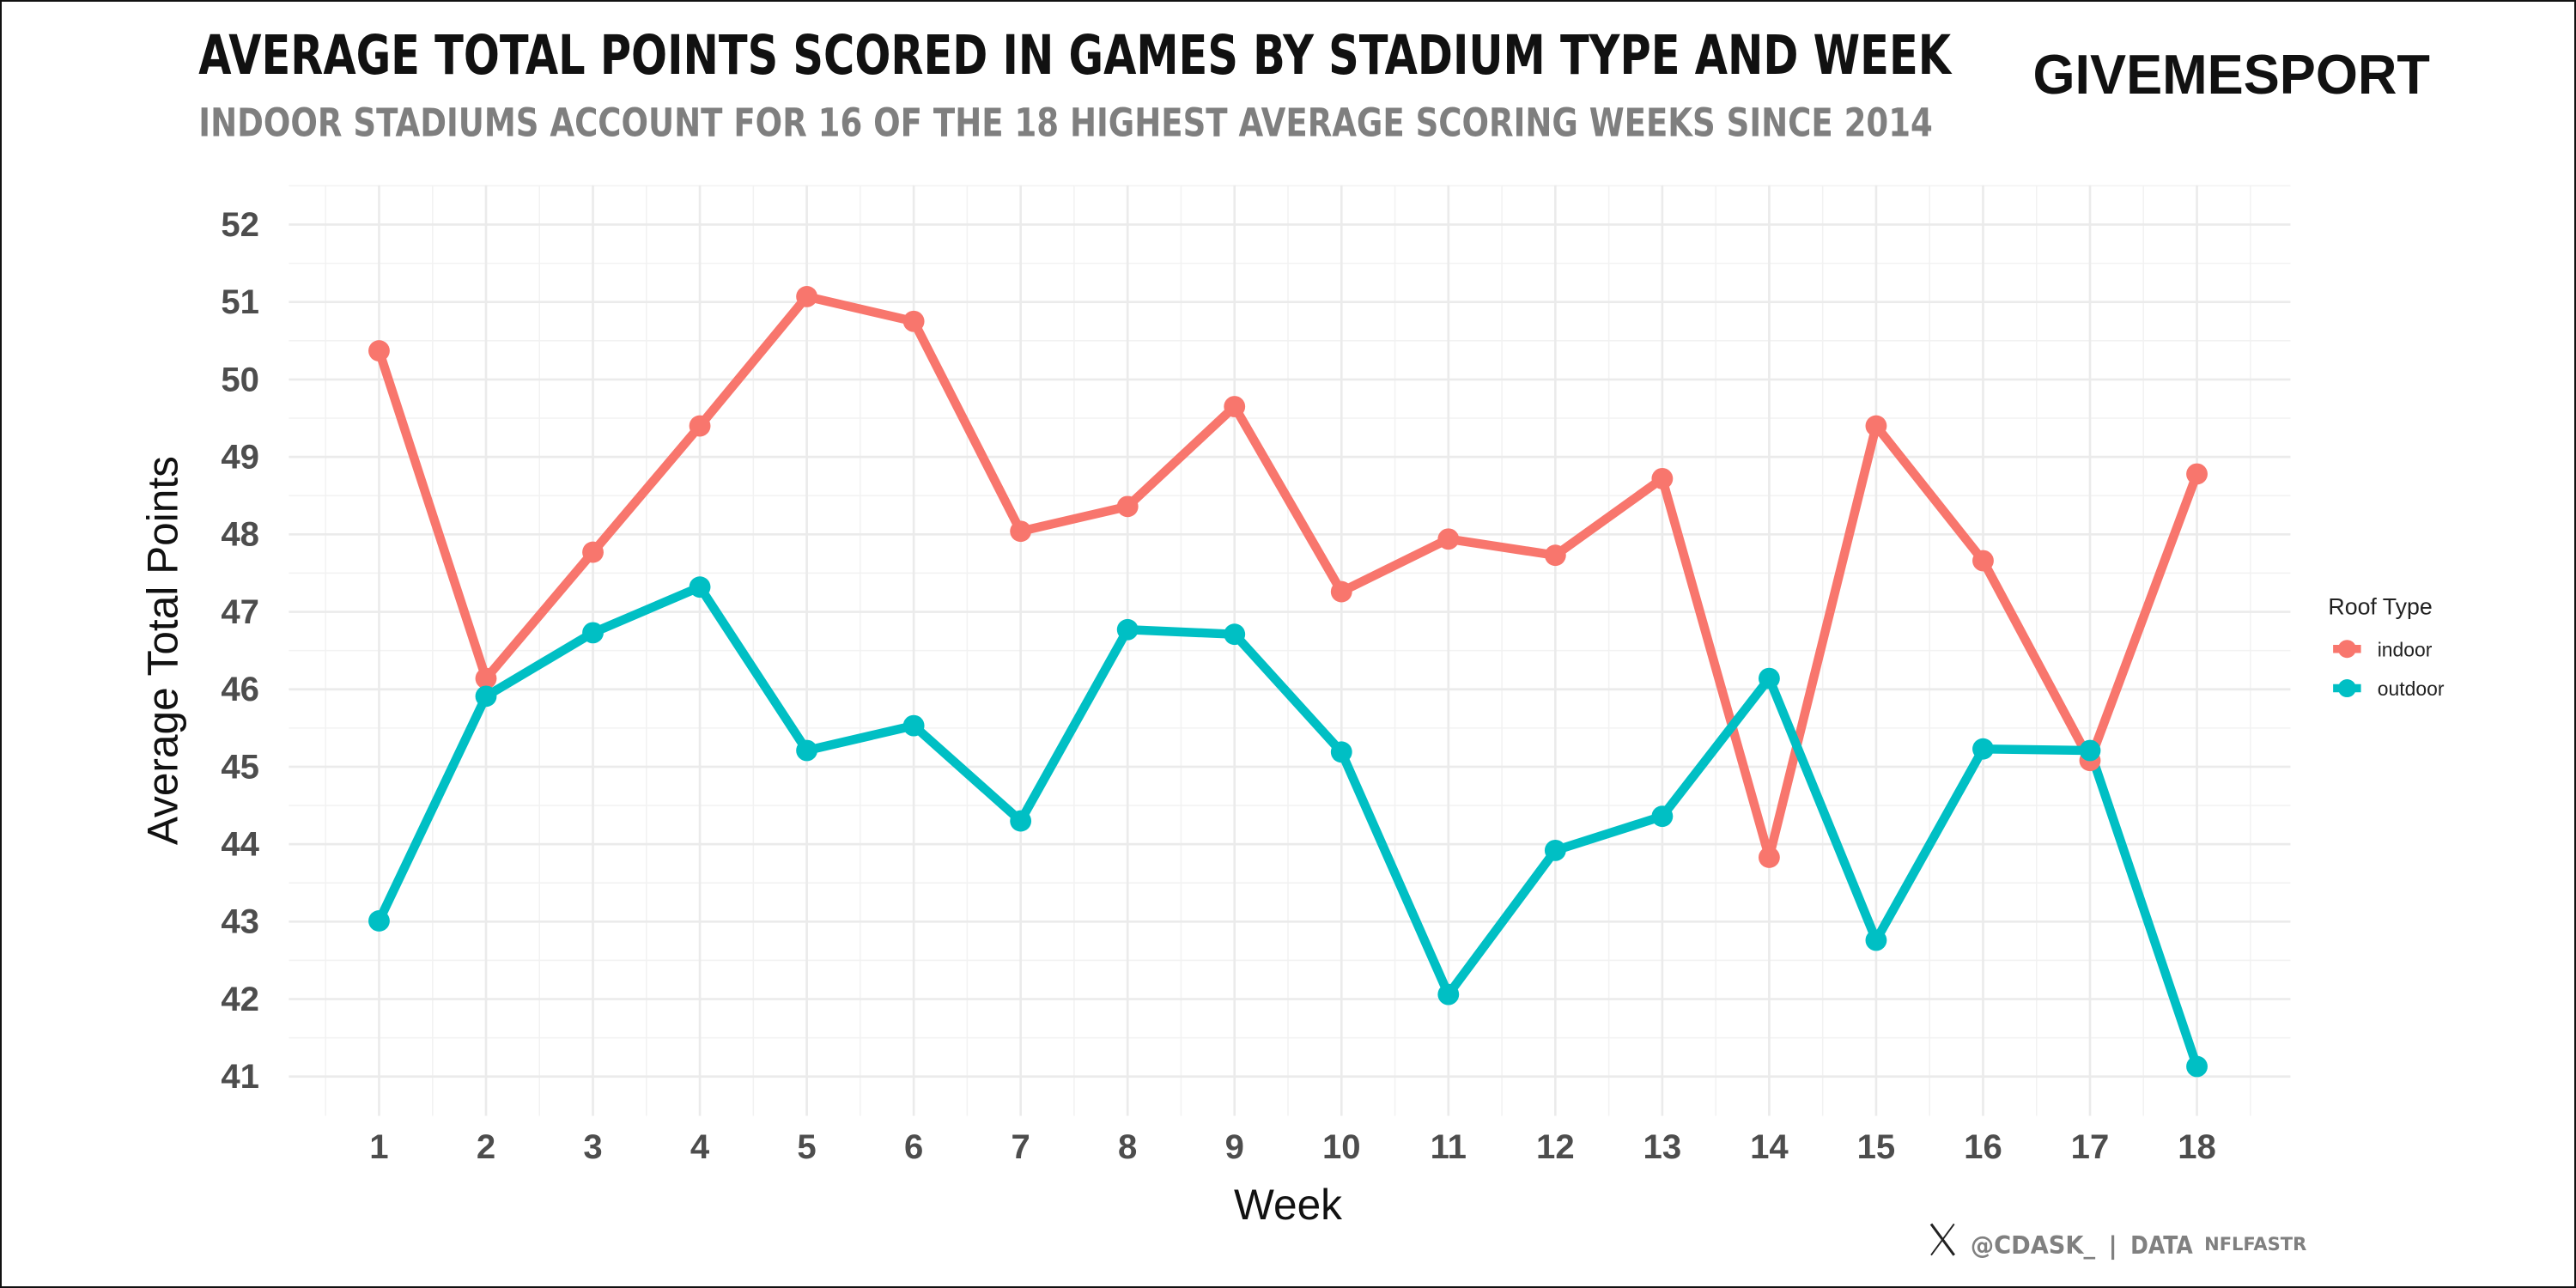 The height and width of the screenshot is (1288, 2576). I want to click on y-tick-label: 46, so click(240, 689).